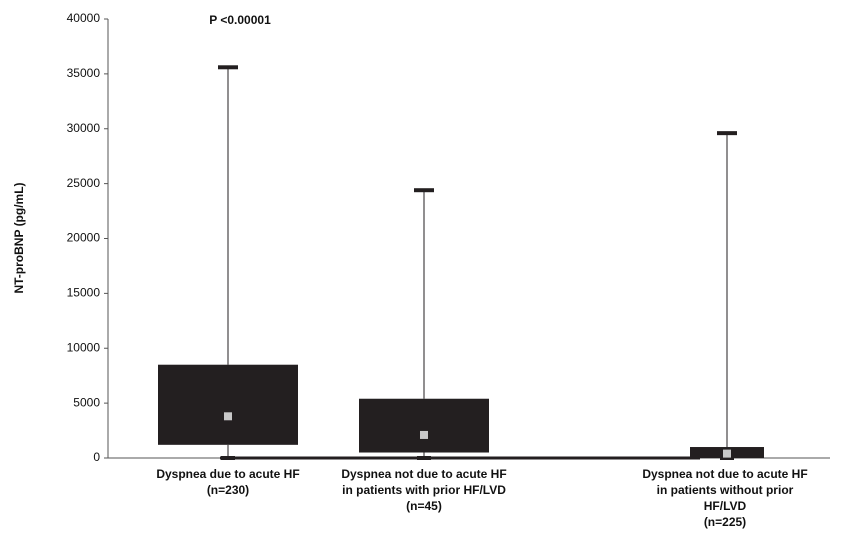 Image resolution: width=842 pixels, height=546 pixels. I want to click on y-tick-label: 15000, so click(84, 293).